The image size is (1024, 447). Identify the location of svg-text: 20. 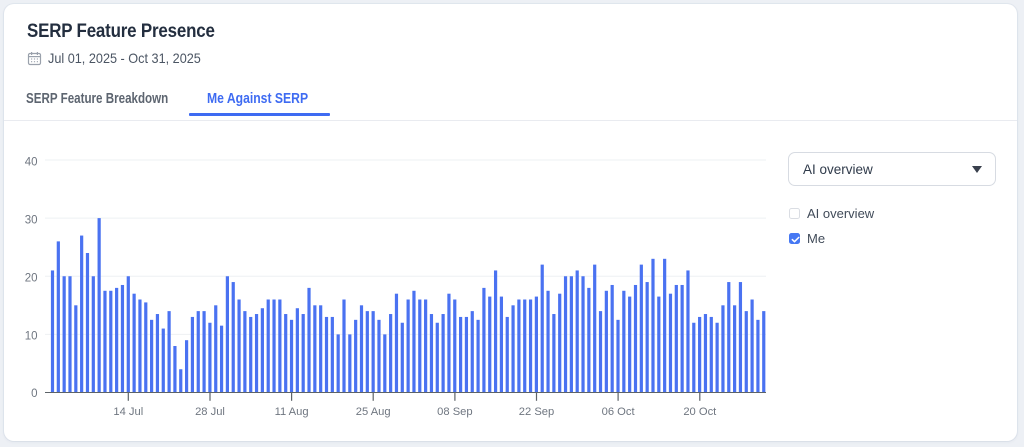
(31, 279).